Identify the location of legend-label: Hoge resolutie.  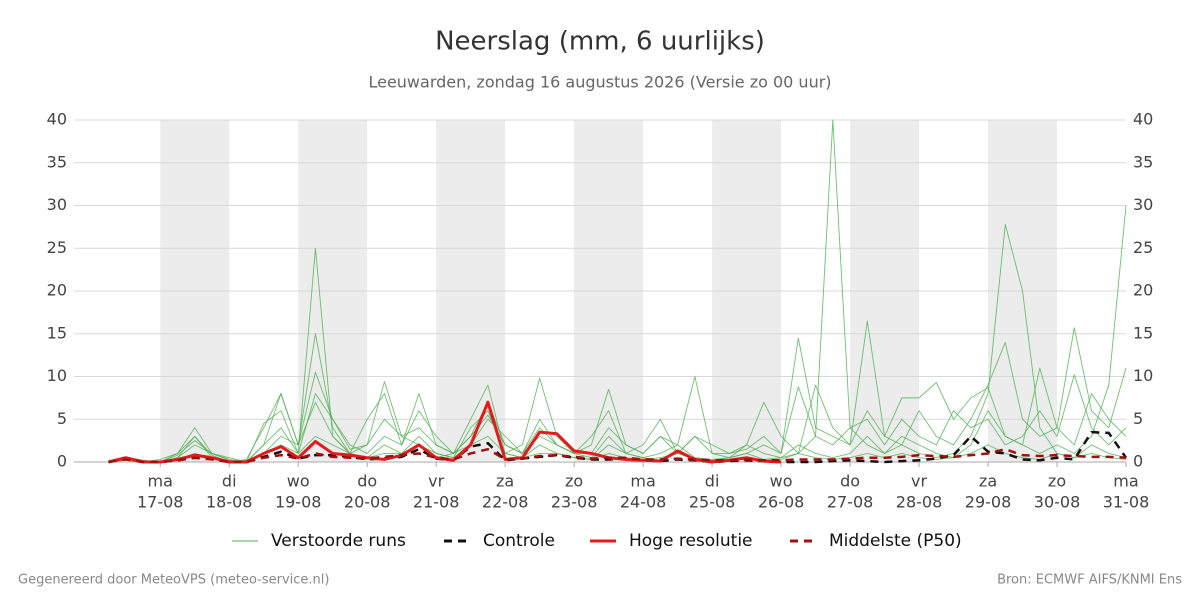
(691, 541).